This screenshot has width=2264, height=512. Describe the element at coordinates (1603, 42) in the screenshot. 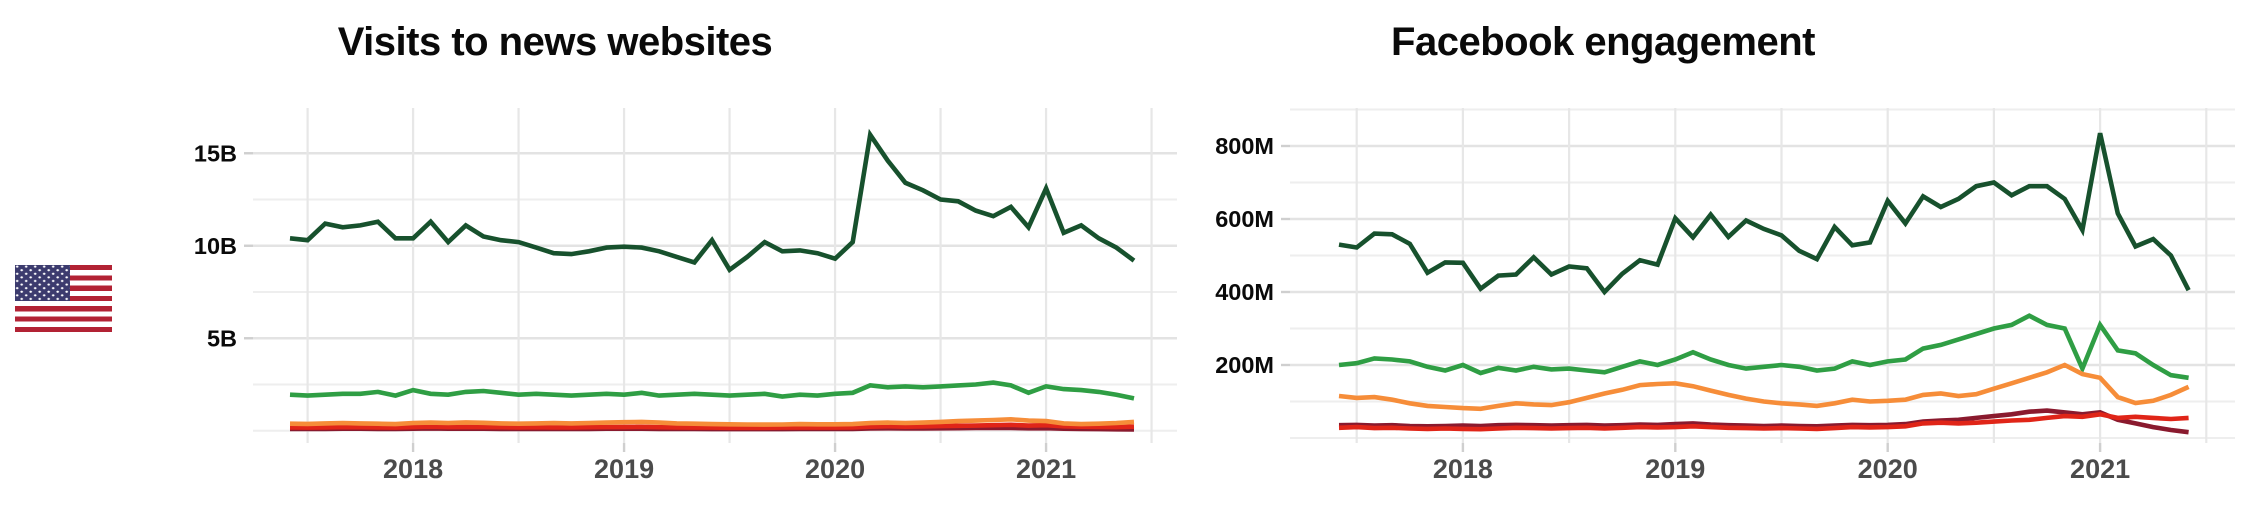

I see `facebook-chart-title: Facebook engagement` at that location.